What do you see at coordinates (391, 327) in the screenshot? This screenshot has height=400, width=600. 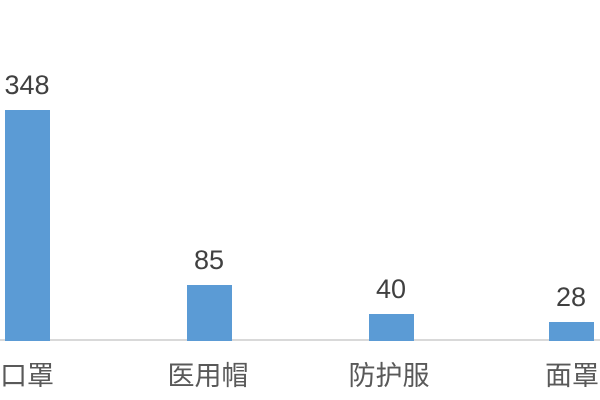 I see `bar-protective-suit` at bounding box center [391, 327].